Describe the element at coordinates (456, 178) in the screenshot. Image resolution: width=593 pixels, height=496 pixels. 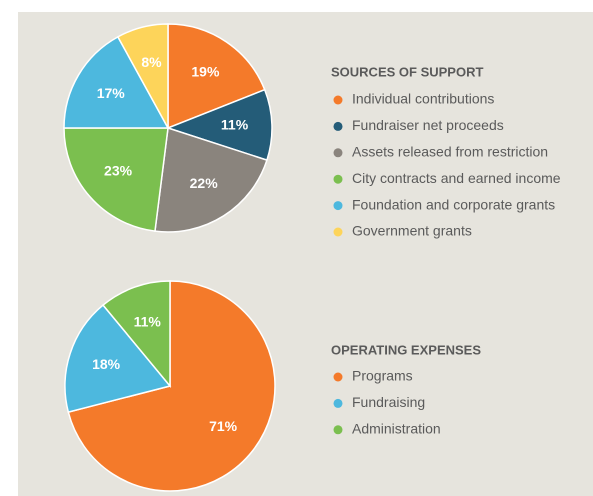
I see `legend-label: City contracts and earned income` at that location.